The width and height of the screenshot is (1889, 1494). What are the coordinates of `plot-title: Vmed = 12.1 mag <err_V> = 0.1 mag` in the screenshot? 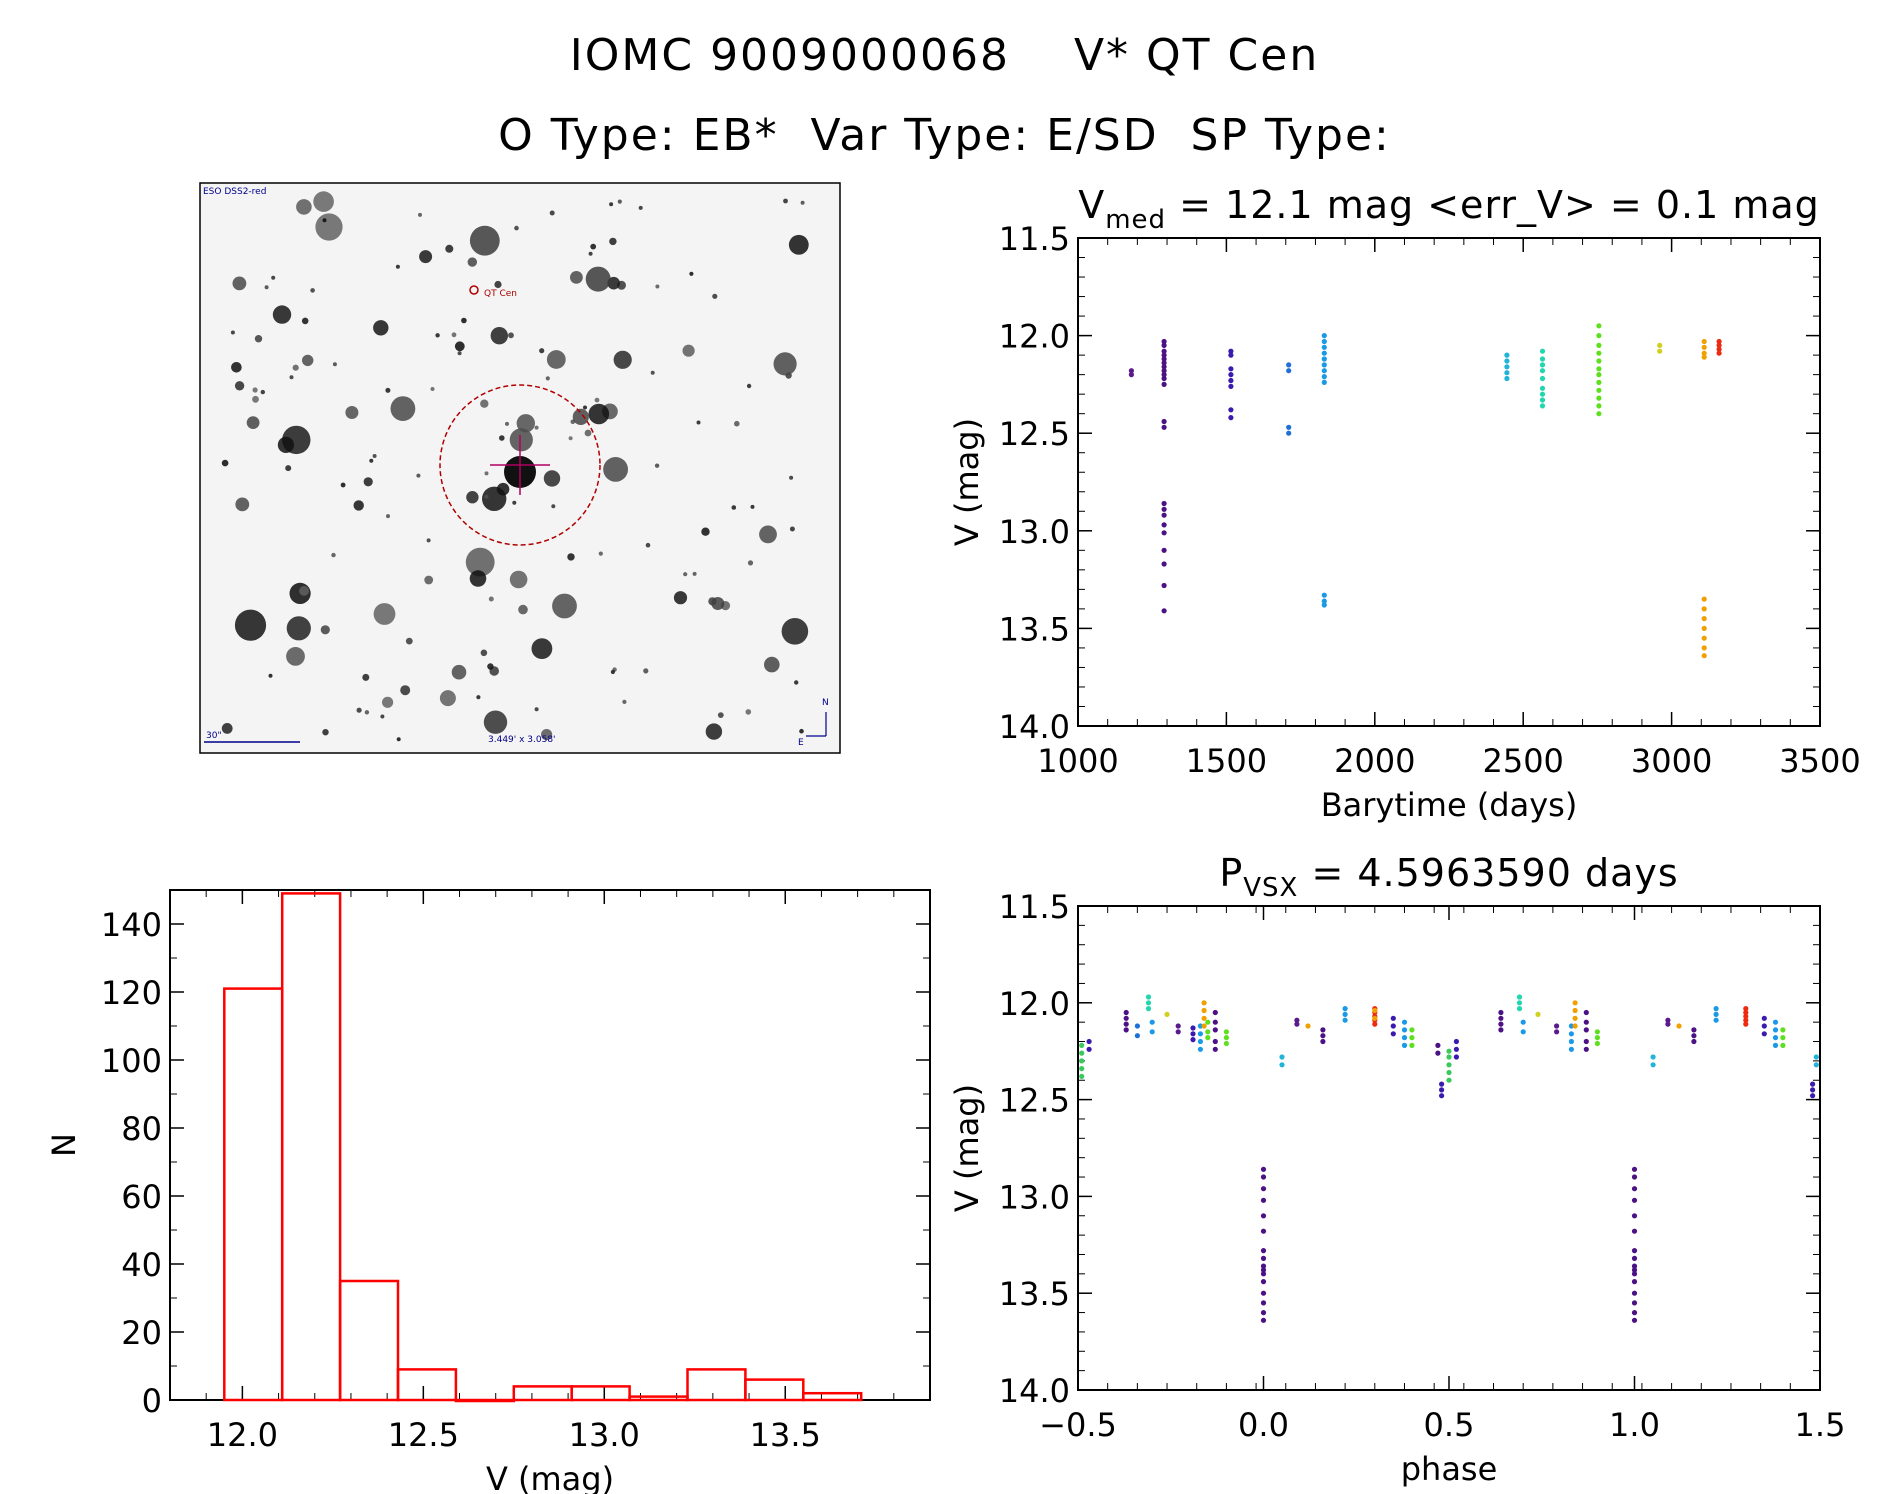 It's located at (1449, 209).